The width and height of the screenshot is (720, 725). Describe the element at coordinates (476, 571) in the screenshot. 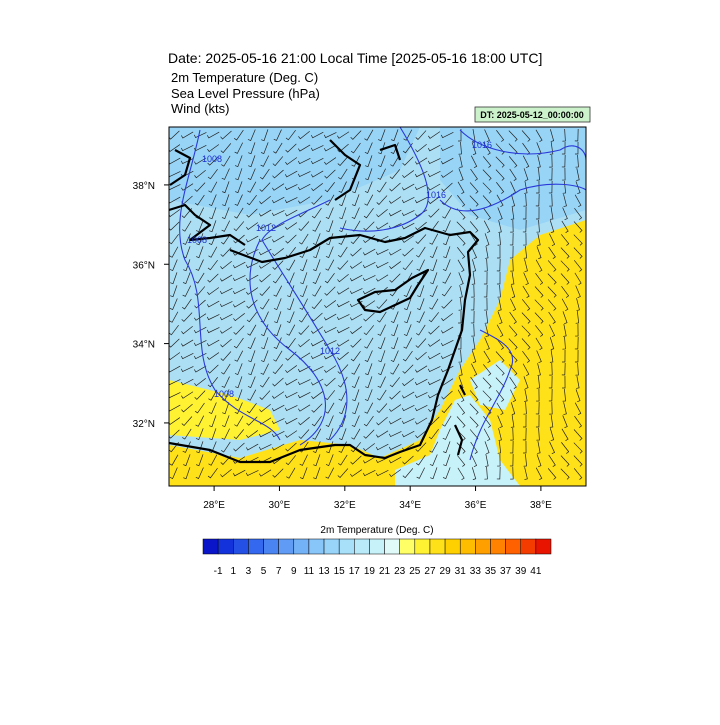

I see `colorbar-label: 33` at that location.